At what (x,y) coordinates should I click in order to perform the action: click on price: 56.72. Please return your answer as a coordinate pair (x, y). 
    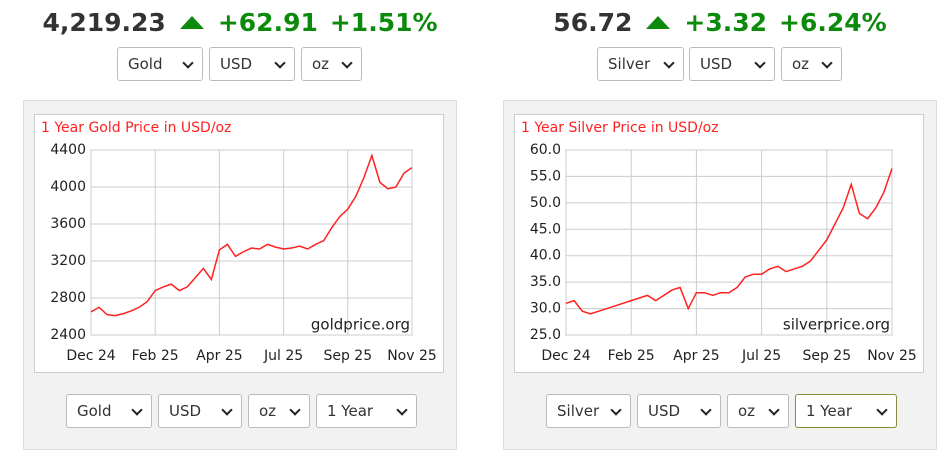
    Looking at the image, I should click on (593, 22).